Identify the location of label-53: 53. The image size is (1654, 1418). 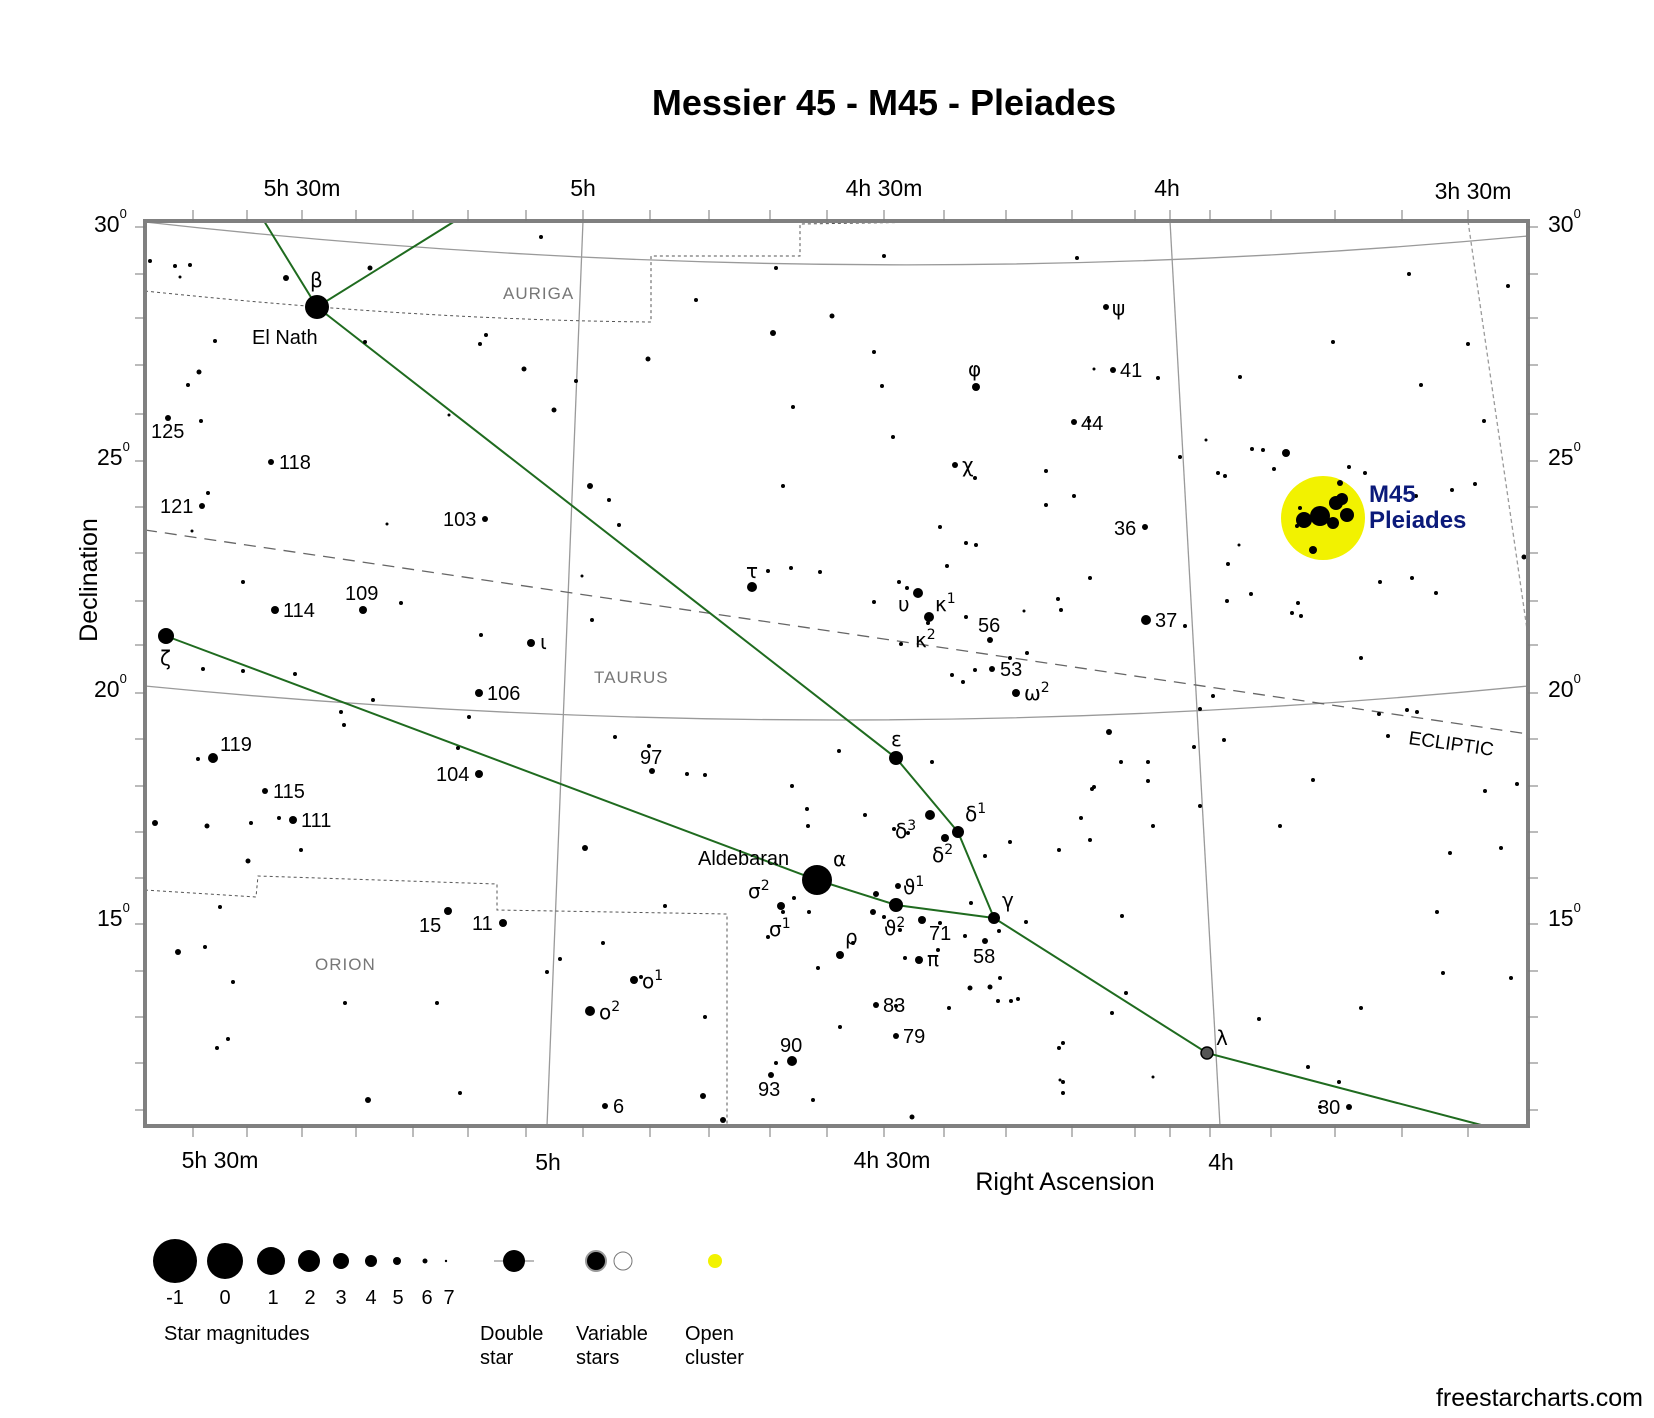
(1011, 670).